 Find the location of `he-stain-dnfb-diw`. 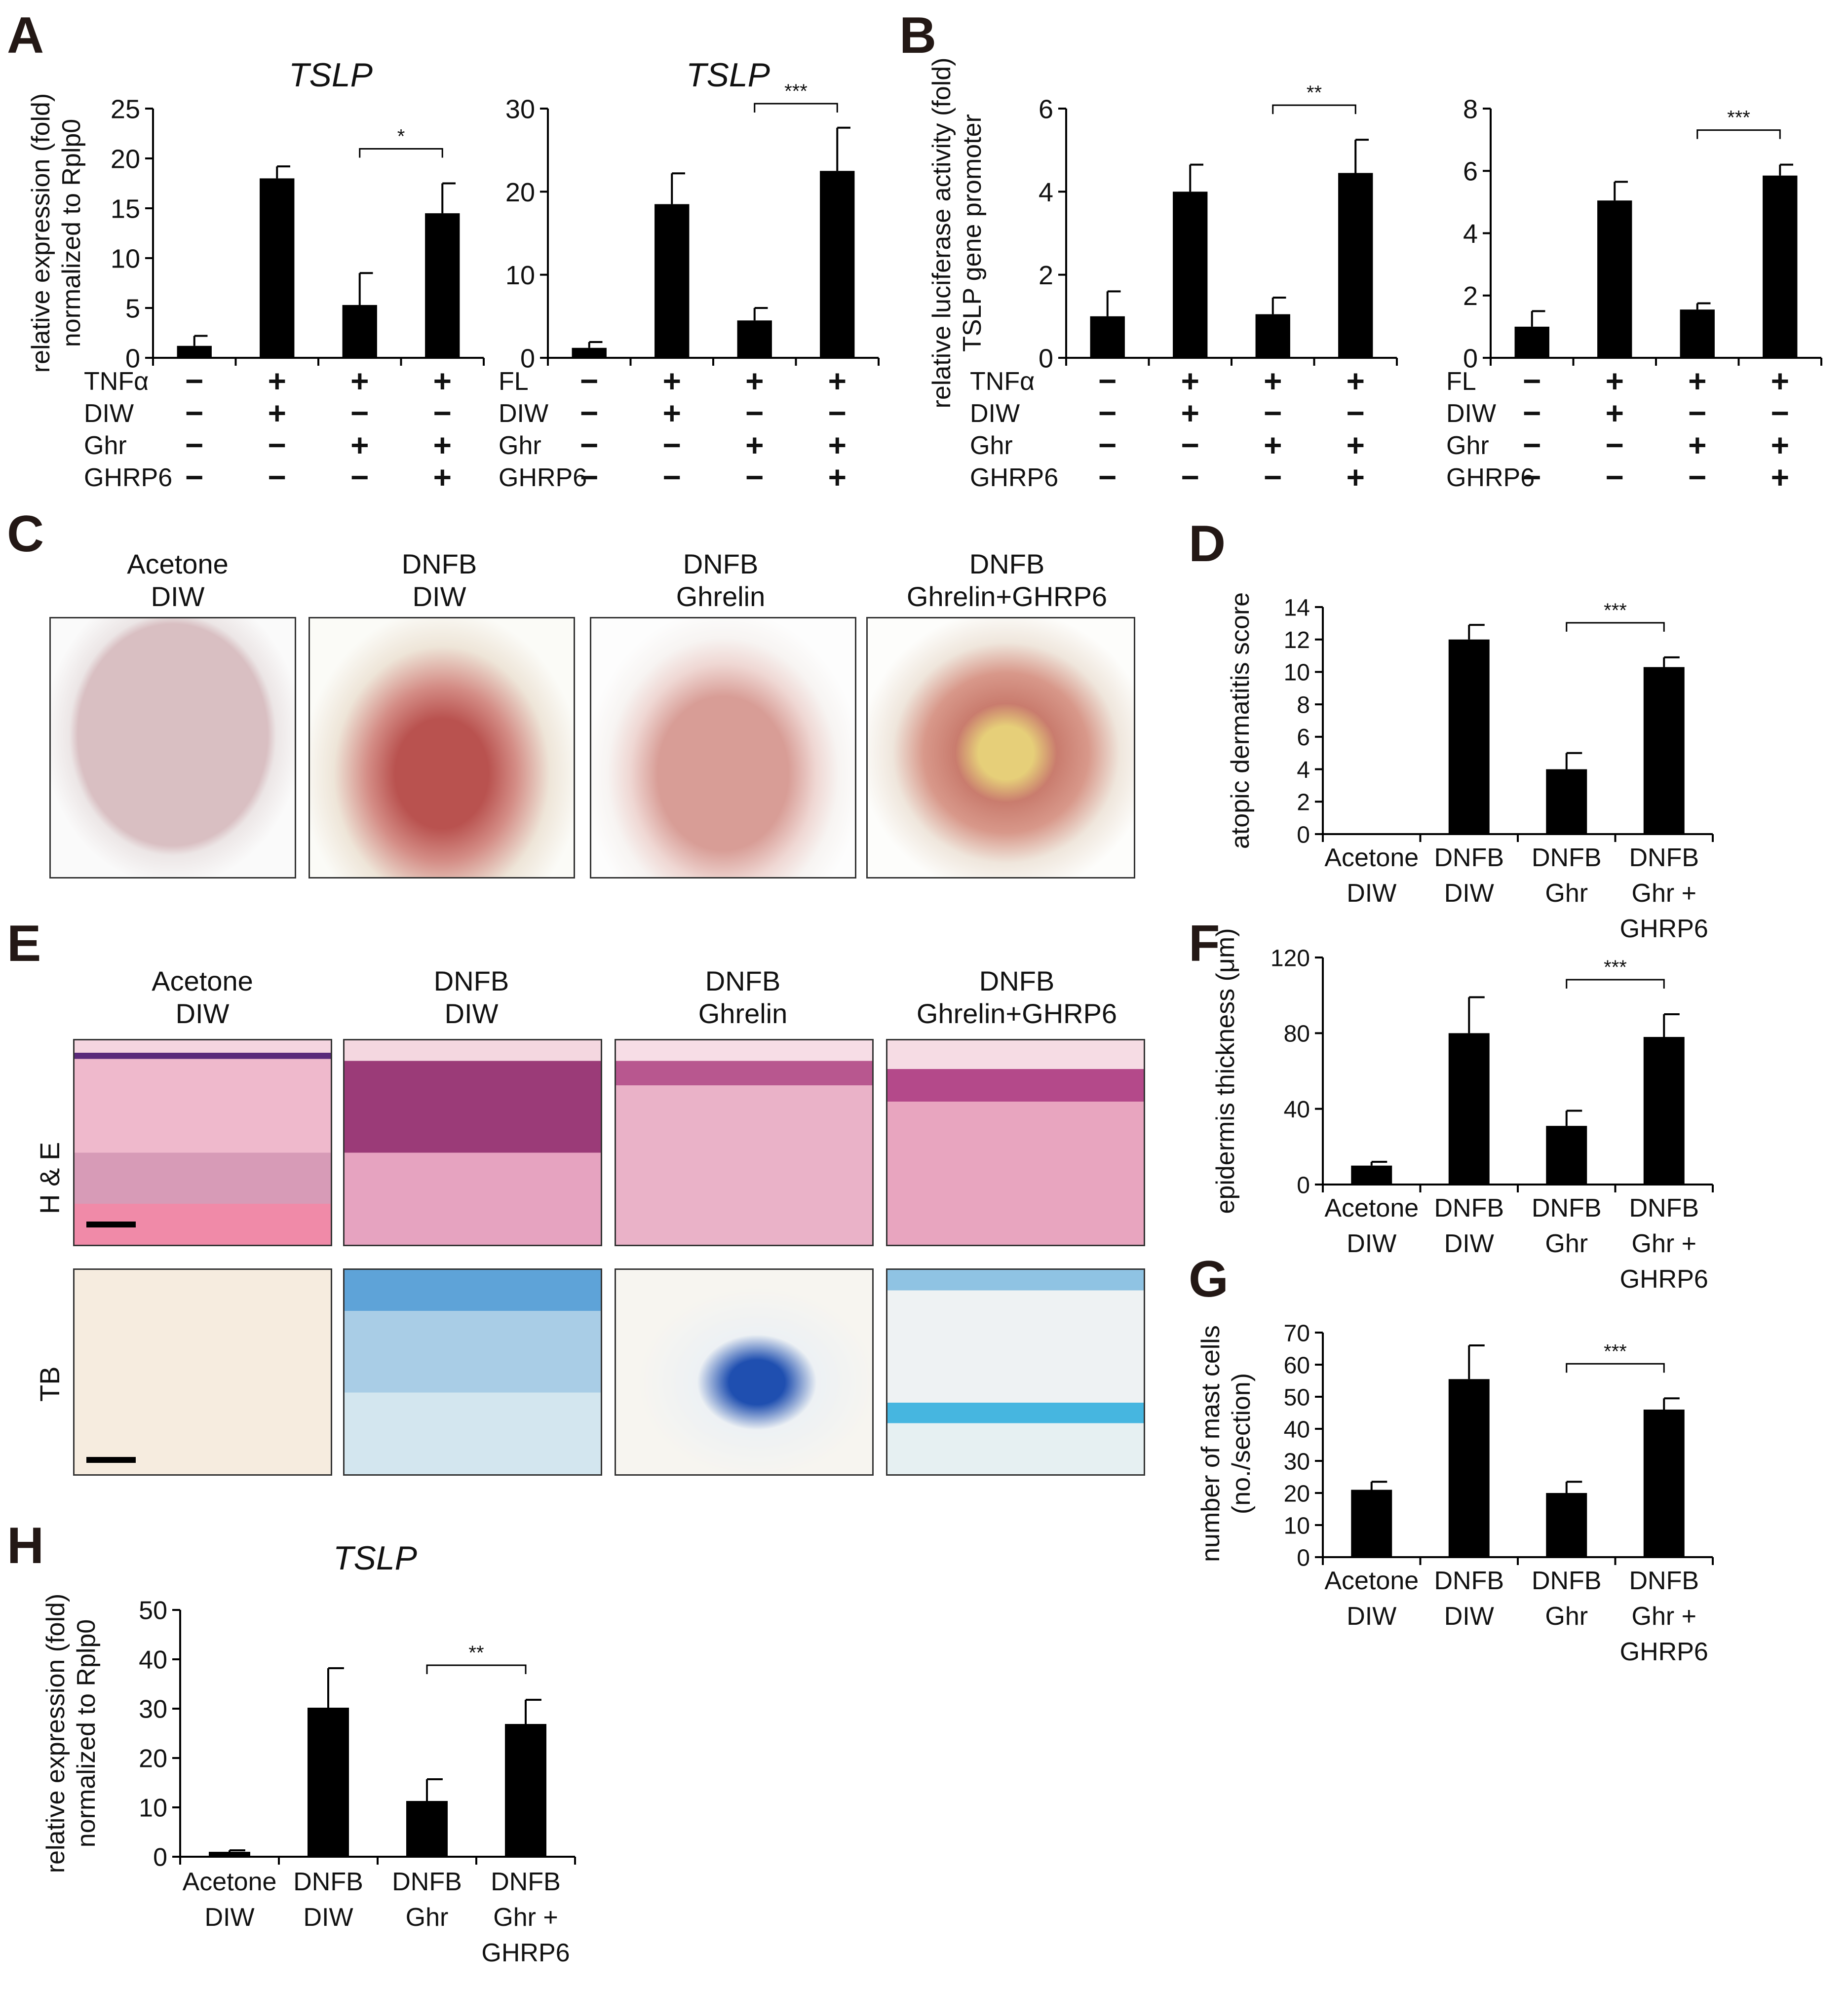

he-stain-dnfb-diw is located at coordinates (472, 1142).